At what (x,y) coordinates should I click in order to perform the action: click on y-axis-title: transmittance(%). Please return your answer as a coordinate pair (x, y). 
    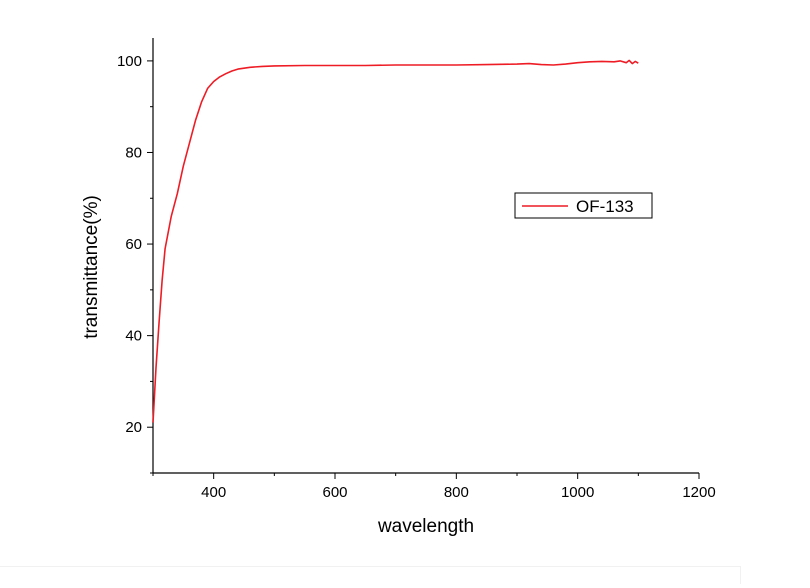
    Looking at the image, I should click on (91, 267).